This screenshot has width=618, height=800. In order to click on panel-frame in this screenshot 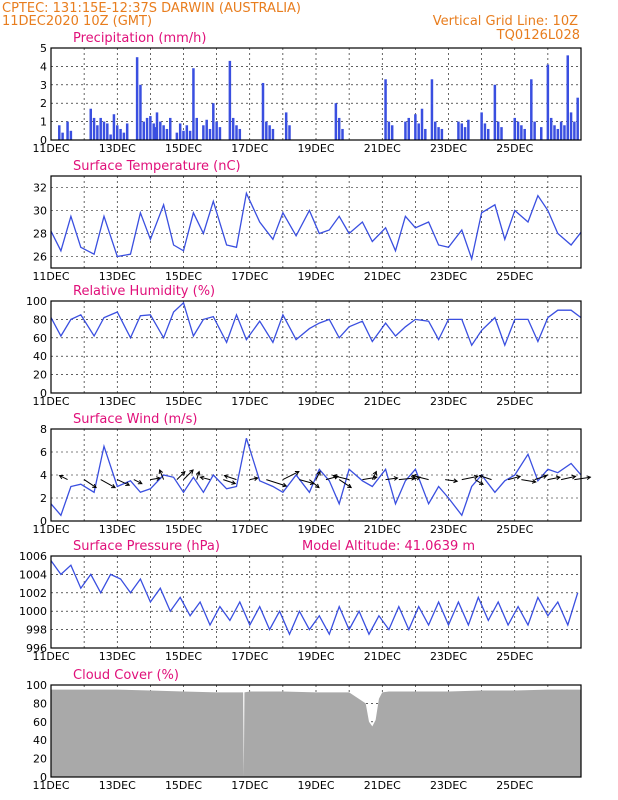, I will do `click(316, 475)`.